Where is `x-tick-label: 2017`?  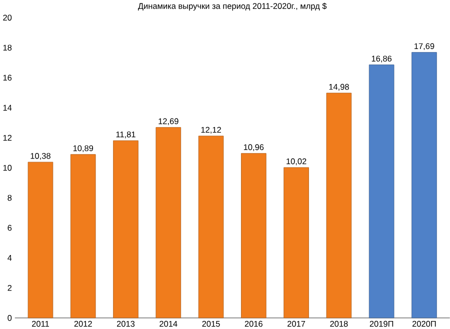 x-tick-label: 2017 is located at coordinates (297, 323).